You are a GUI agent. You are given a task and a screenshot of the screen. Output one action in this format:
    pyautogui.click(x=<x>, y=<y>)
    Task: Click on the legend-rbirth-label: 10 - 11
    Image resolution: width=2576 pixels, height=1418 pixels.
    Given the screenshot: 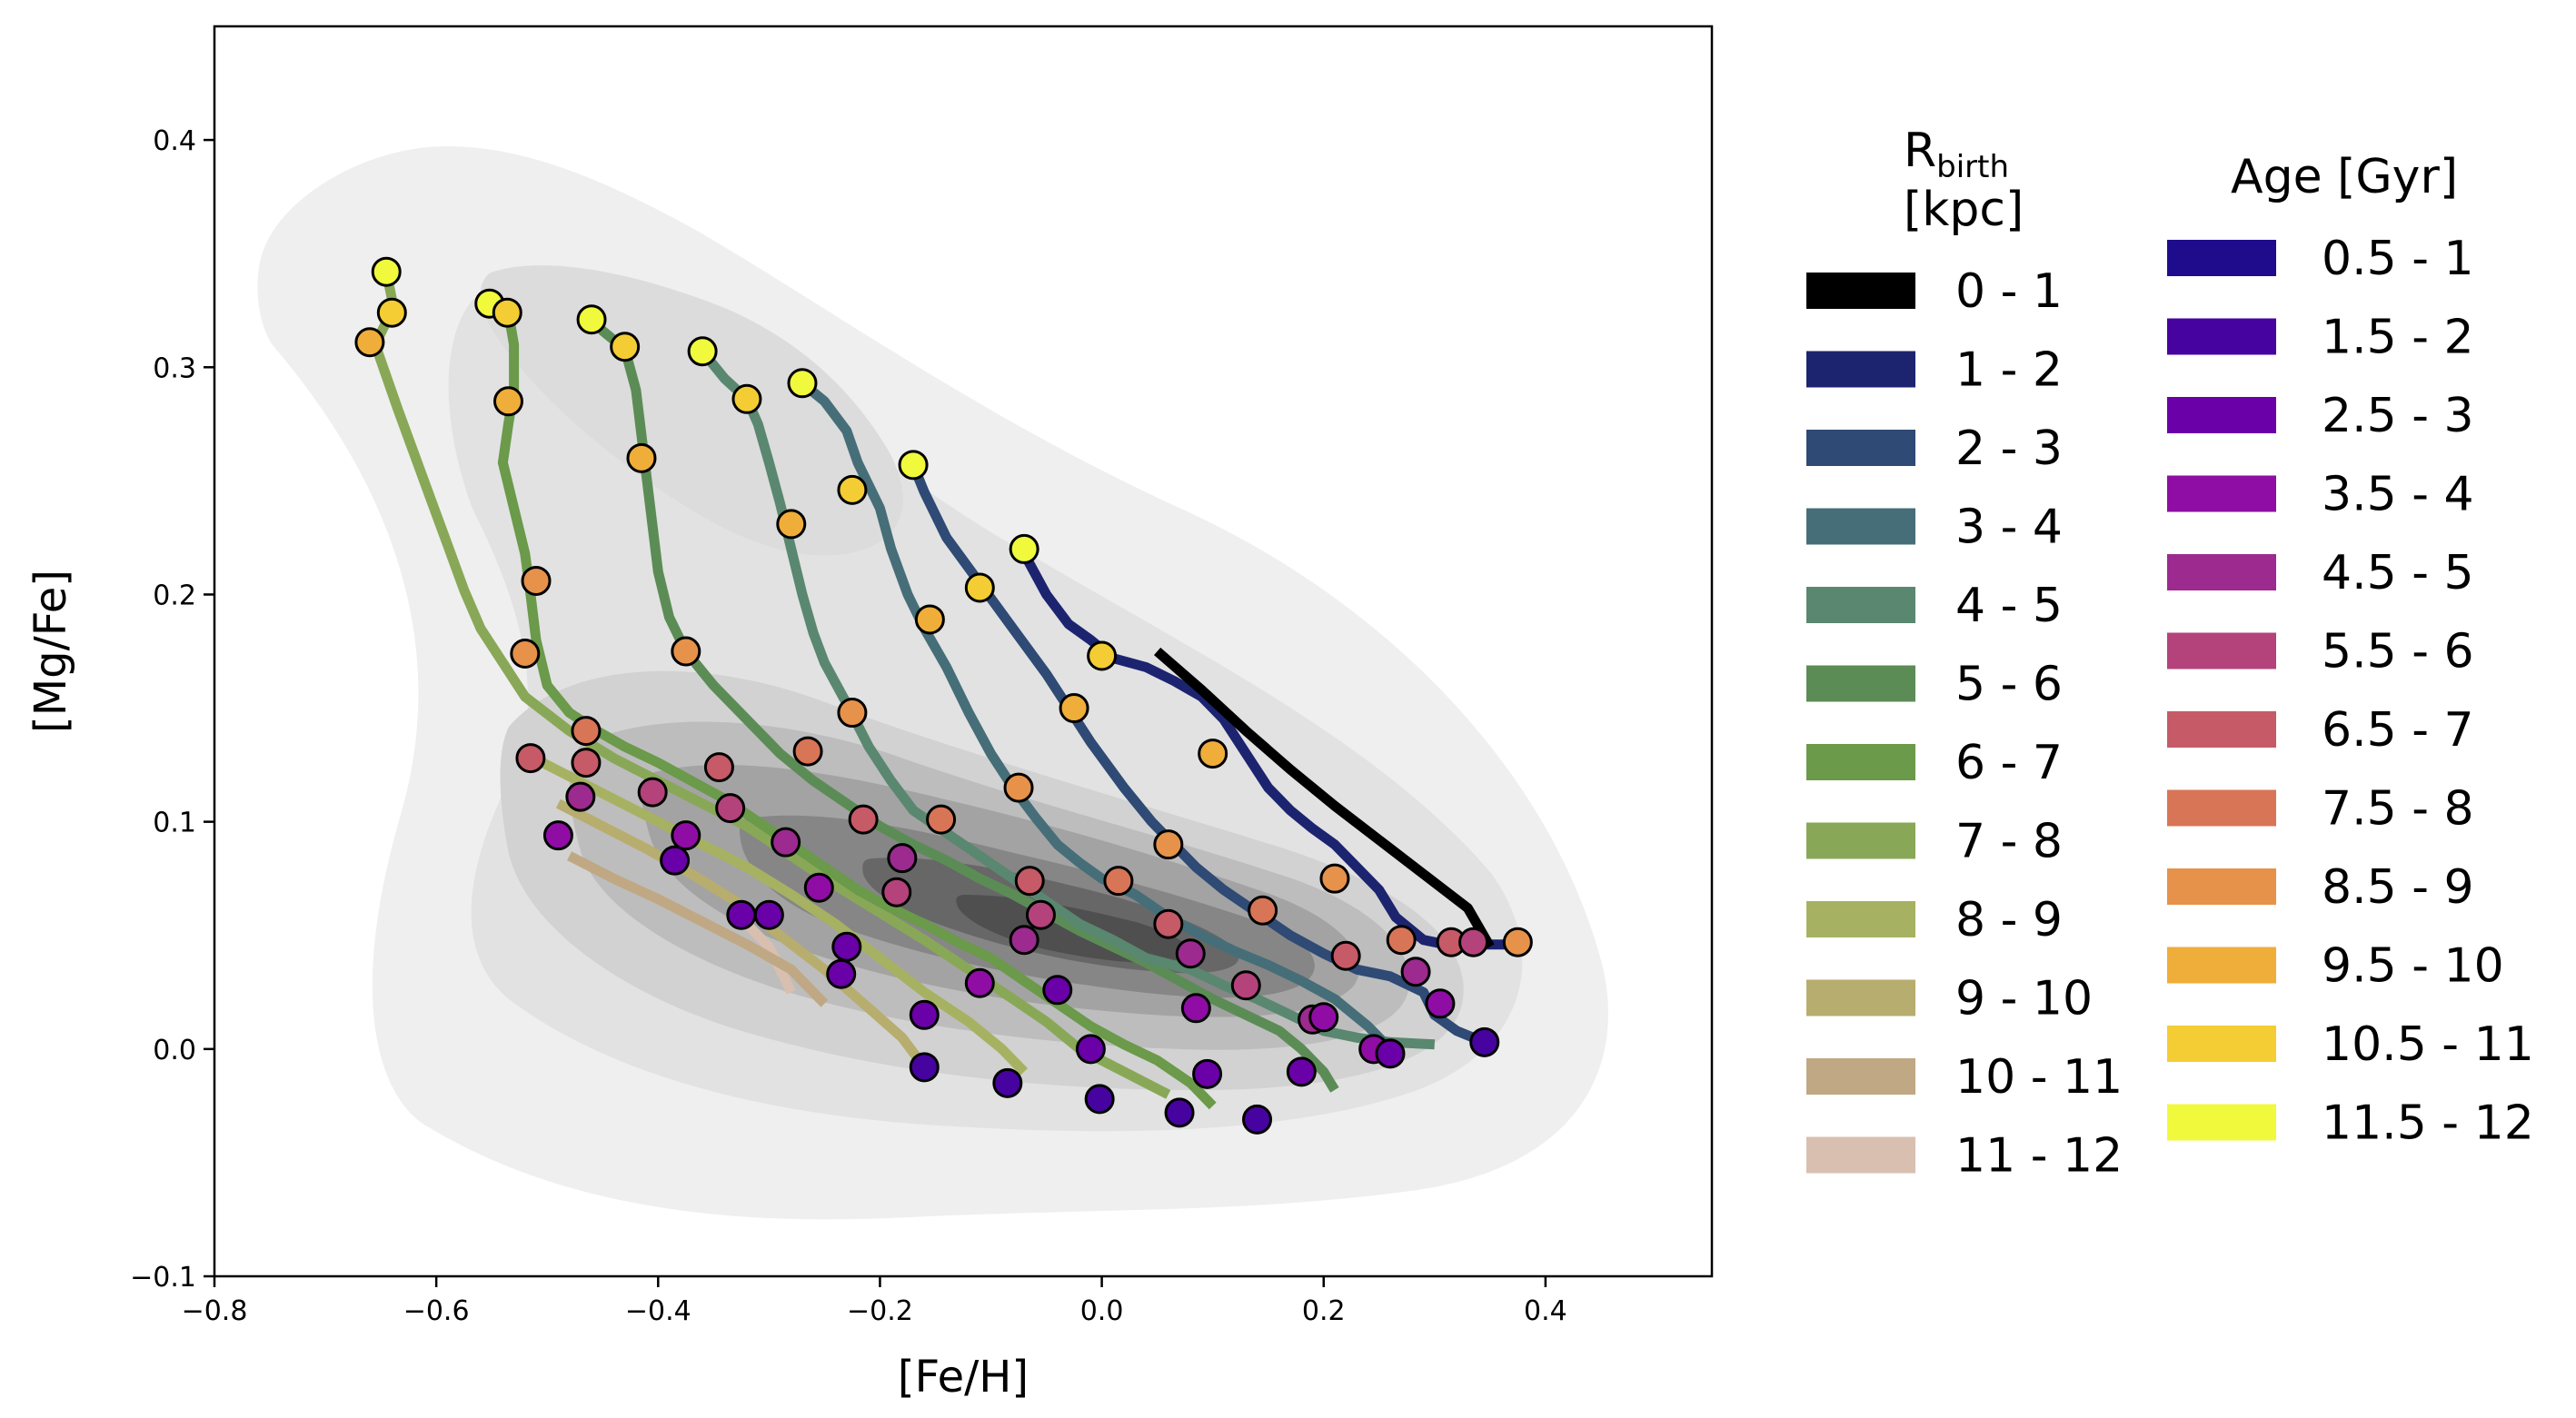 What is the action you would take?
    pyautogui.click(x=2039, y=1077)
    